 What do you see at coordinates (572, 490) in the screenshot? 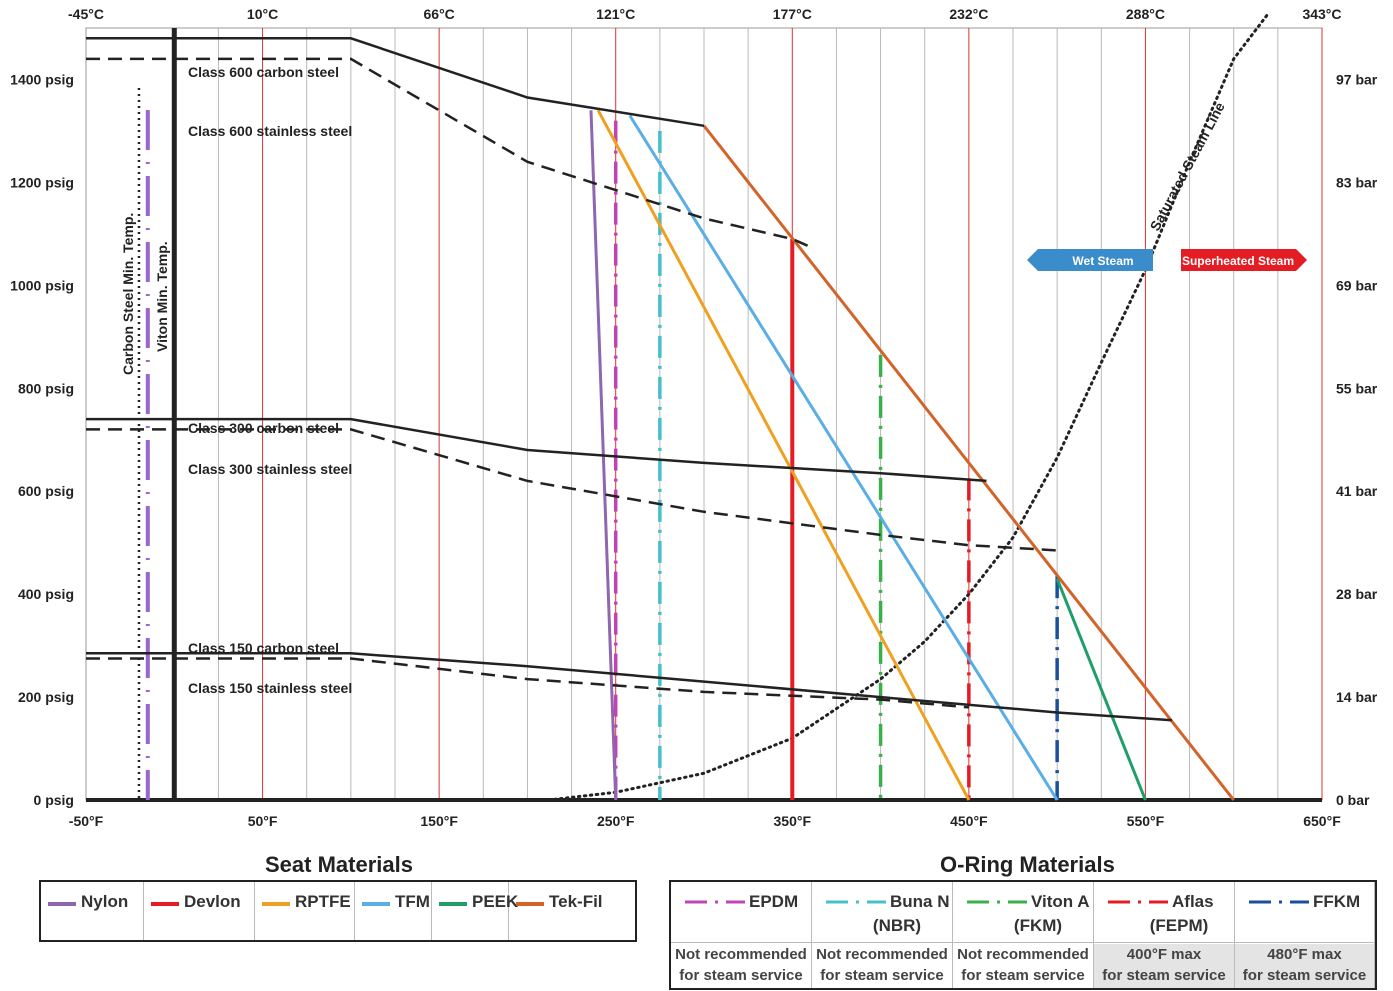
I see `pressure-line-class-300-stainless-steel` at bounding box center [572, 490].